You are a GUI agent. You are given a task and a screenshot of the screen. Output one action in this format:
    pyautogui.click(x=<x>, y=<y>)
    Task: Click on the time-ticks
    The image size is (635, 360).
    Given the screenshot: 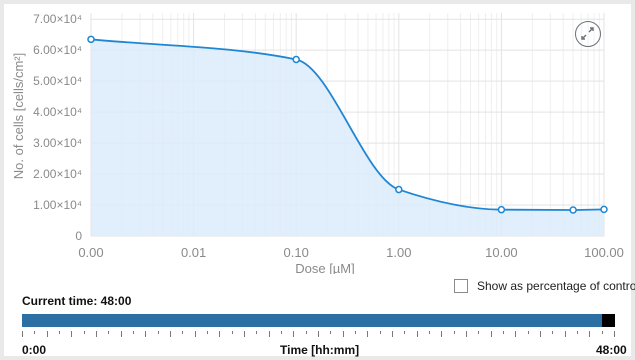 What is the action you would take?
    pyautogui.click(x=318, y=334)
    